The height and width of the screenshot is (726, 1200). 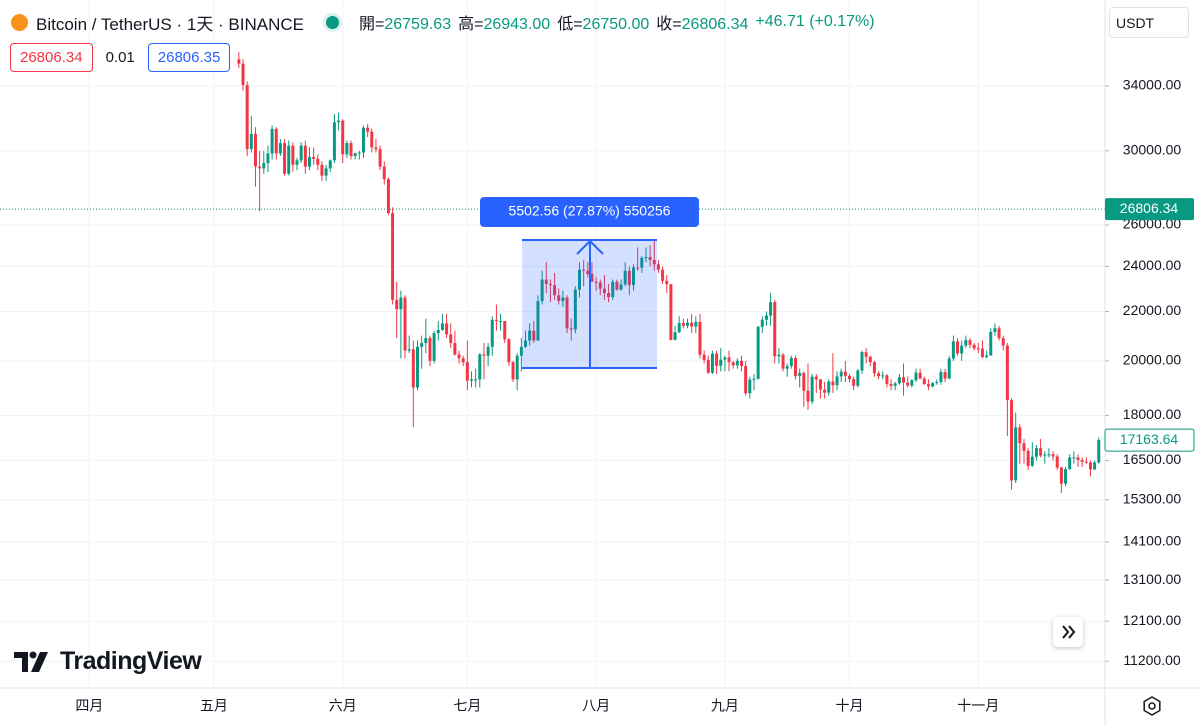 I want to click on sell-button: 26806.34, so click(x=51, y=57).